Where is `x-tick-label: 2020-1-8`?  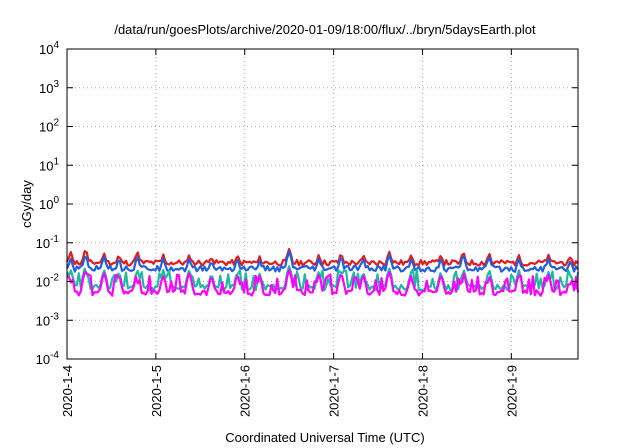 x-tick-label: 2020-1-8 is located at coordinates (422, 391).